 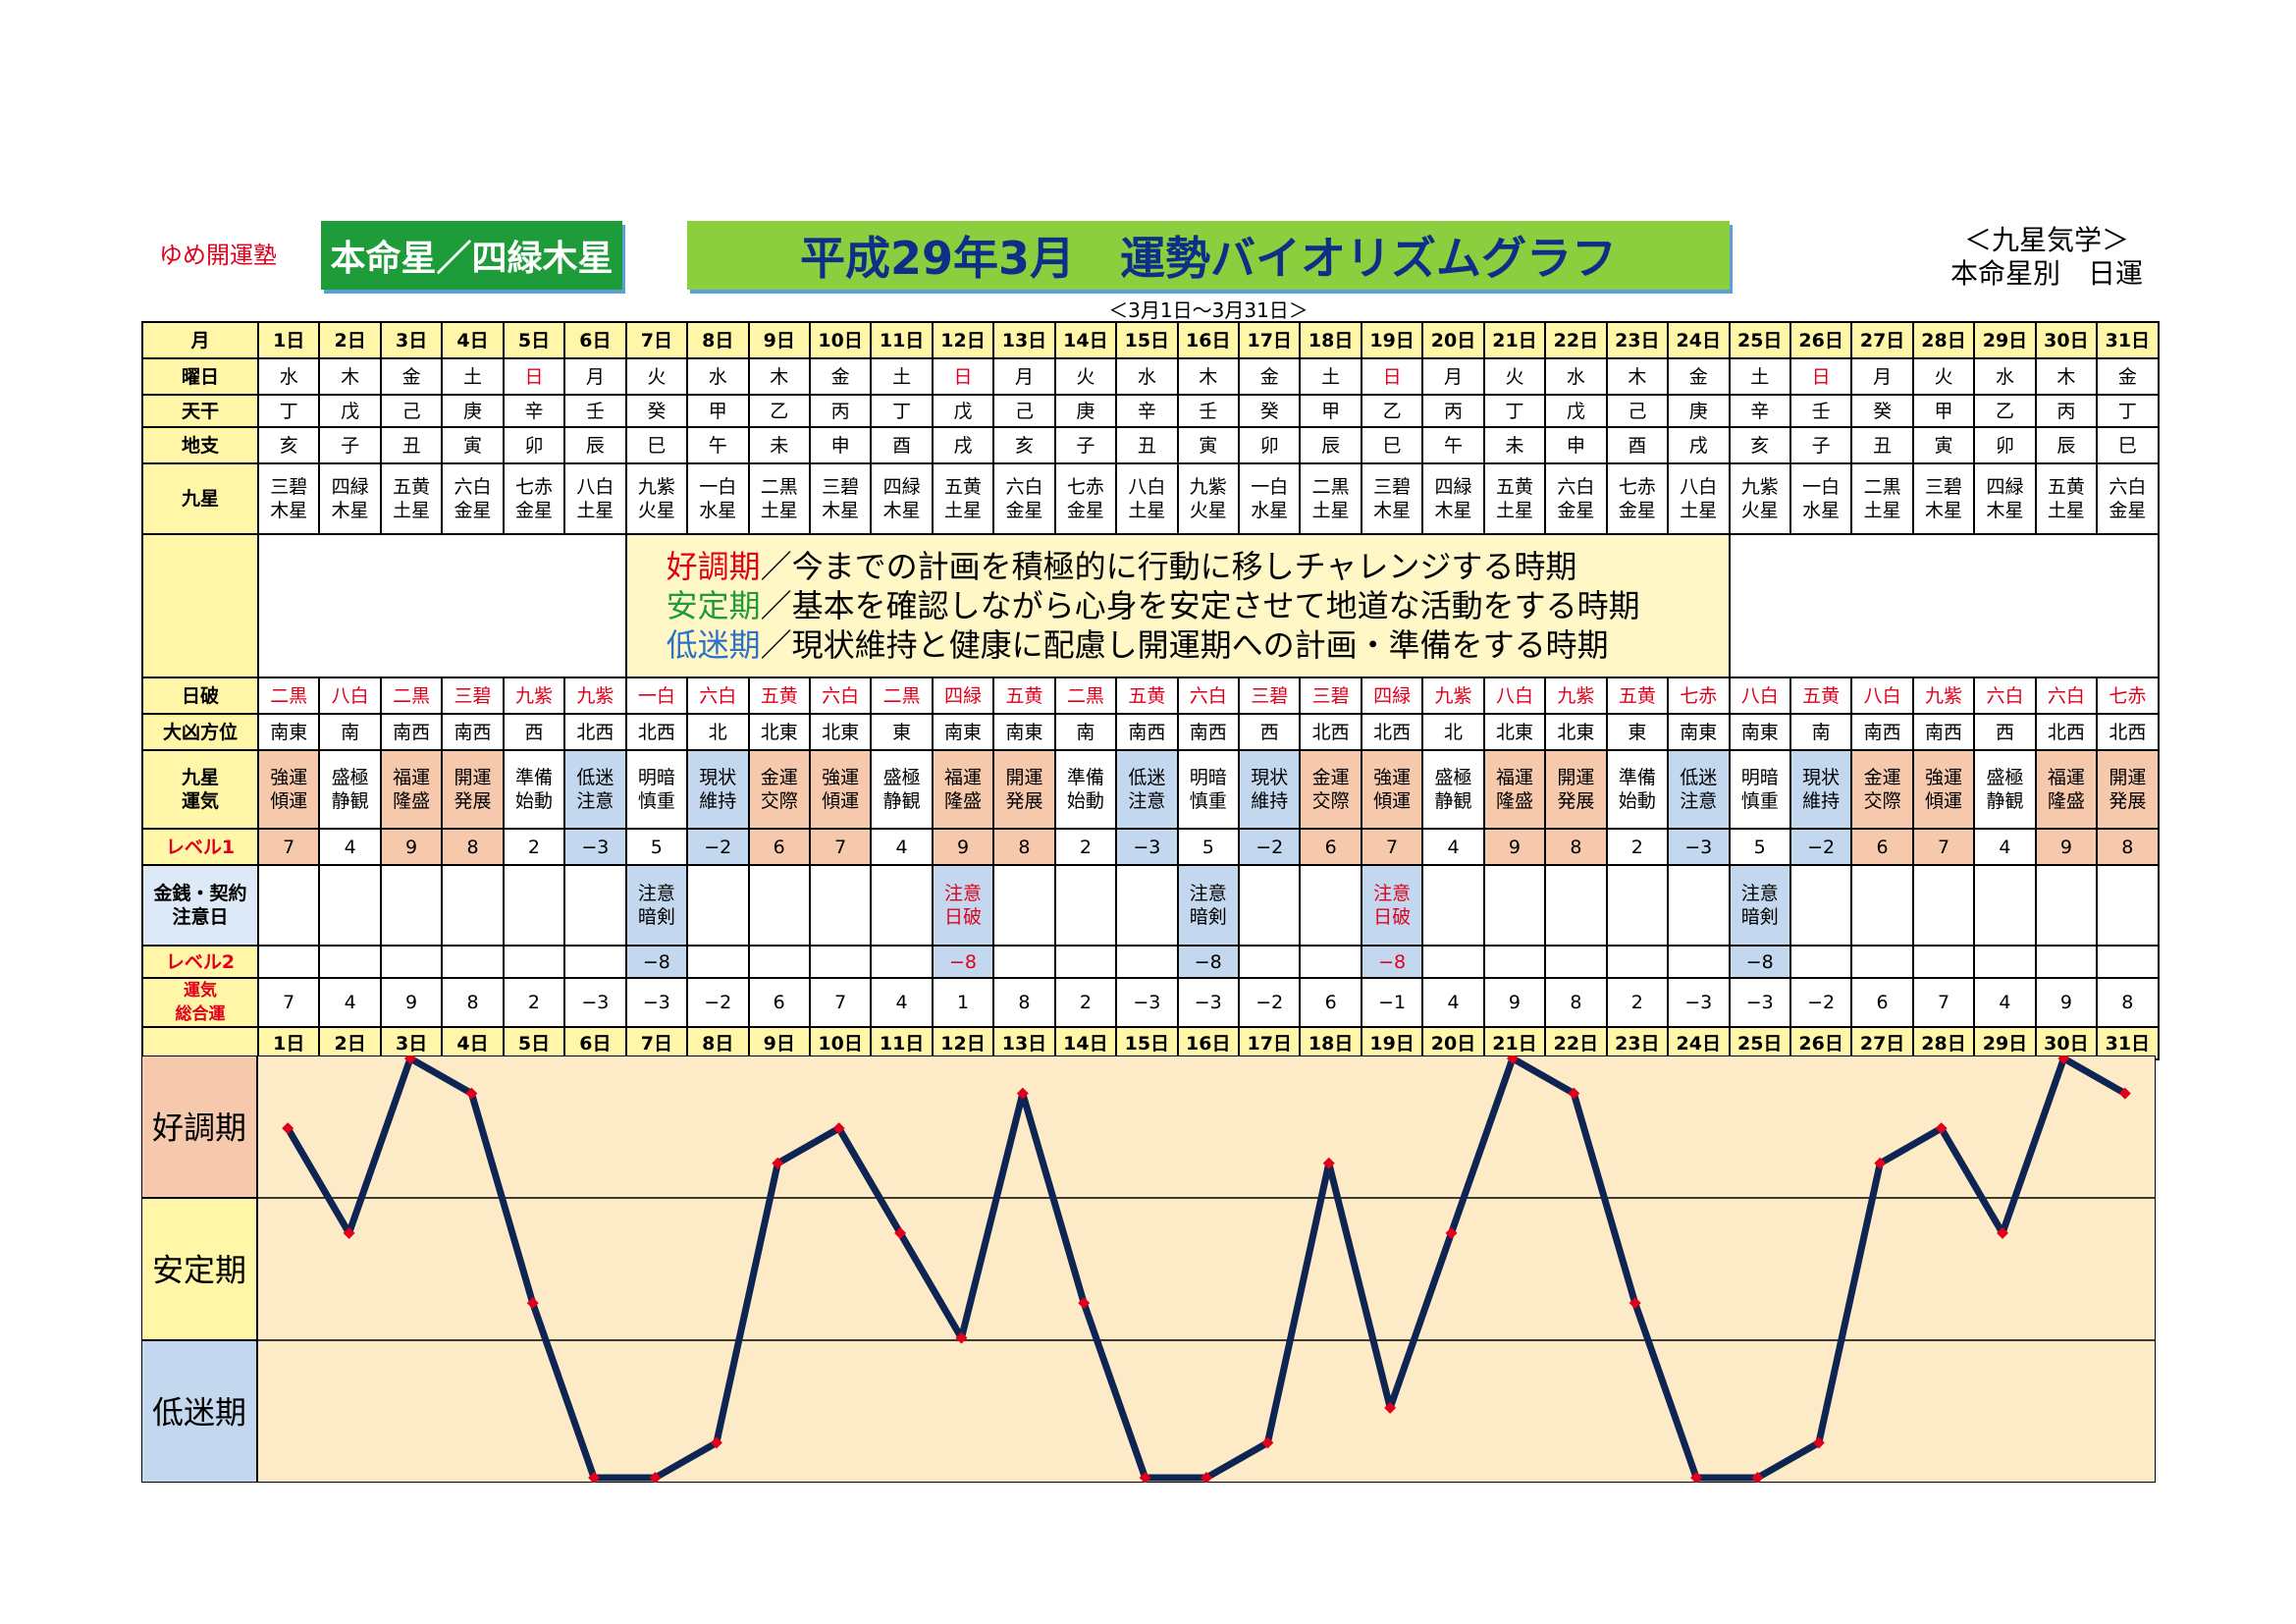 I want to click on tenkan-cell: 乙, so click(x=779, y=411).